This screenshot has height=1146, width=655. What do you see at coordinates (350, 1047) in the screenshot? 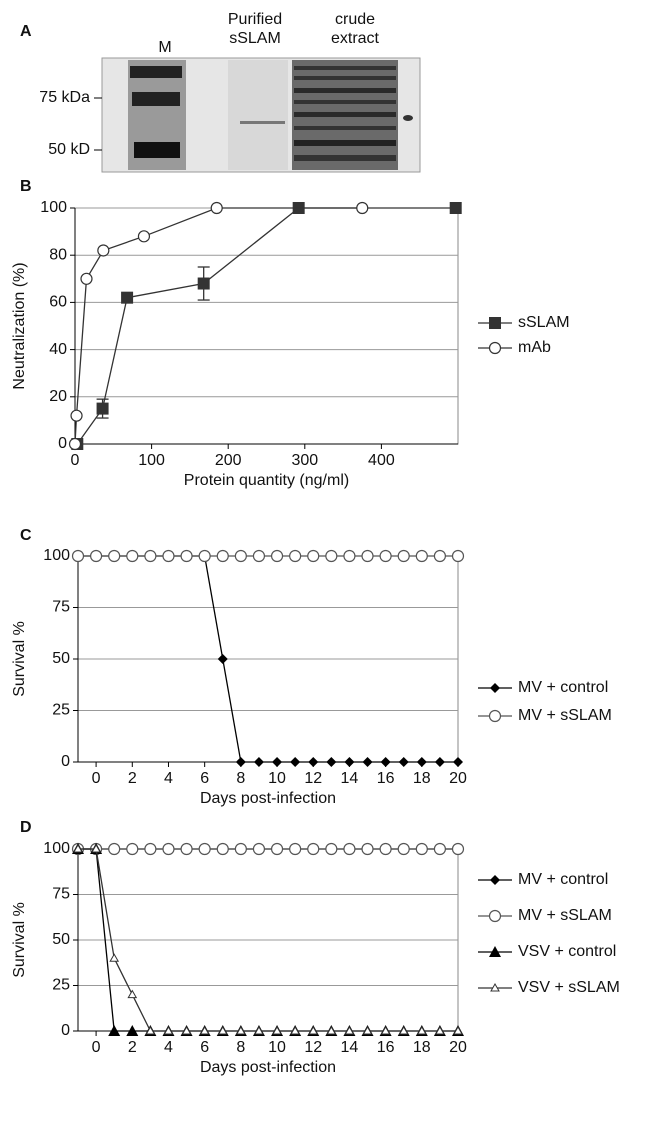
I see `x-tick-label: 14` at bounding box center [350, 1047].